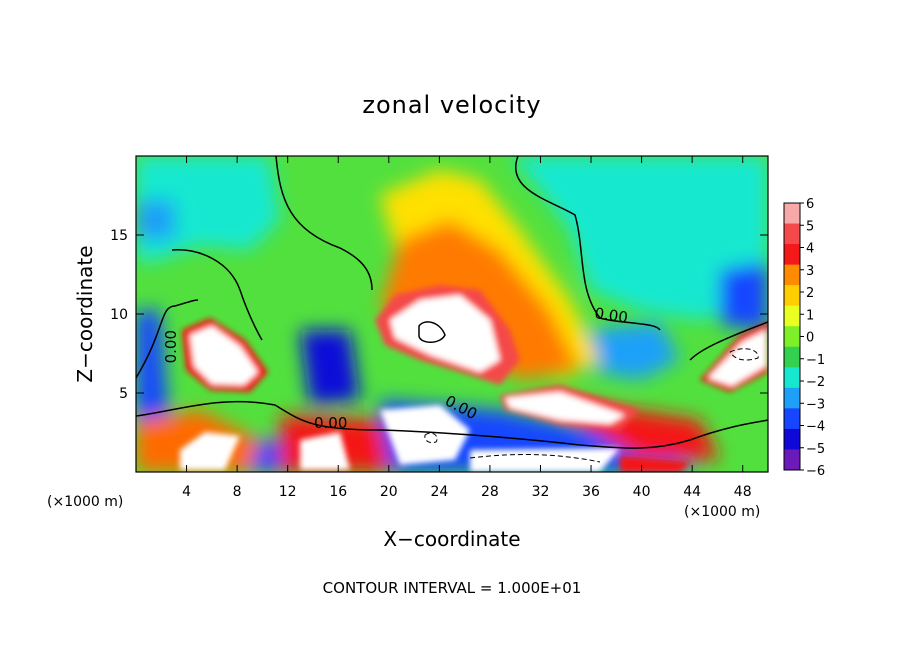  What do you see at coordinates (815, 404) in the screenshot?
I see `colorbar-tick-label: −3` at bounding box center [815, 404].